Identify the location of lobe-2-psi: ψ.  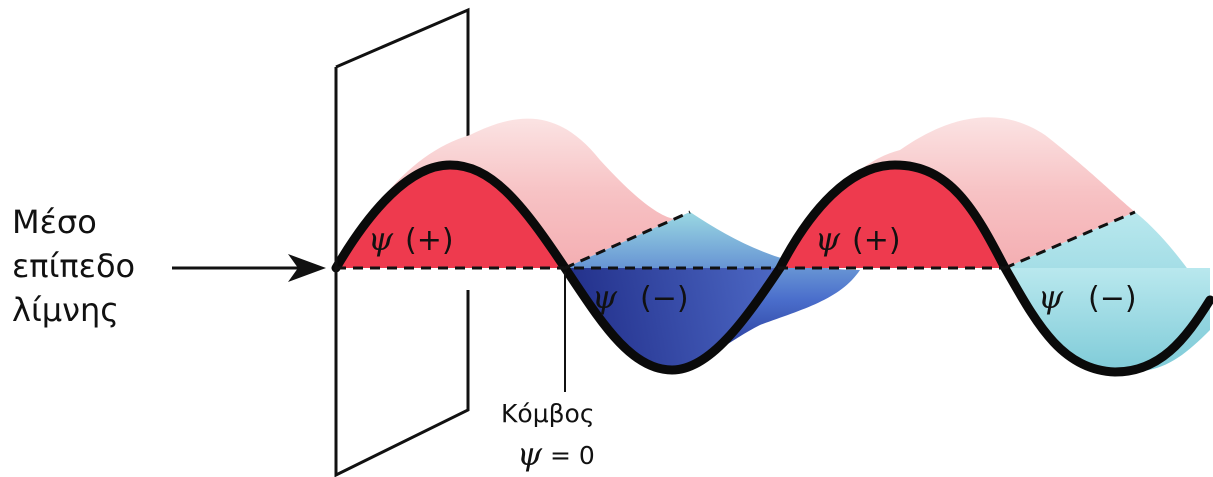
(605, 297).